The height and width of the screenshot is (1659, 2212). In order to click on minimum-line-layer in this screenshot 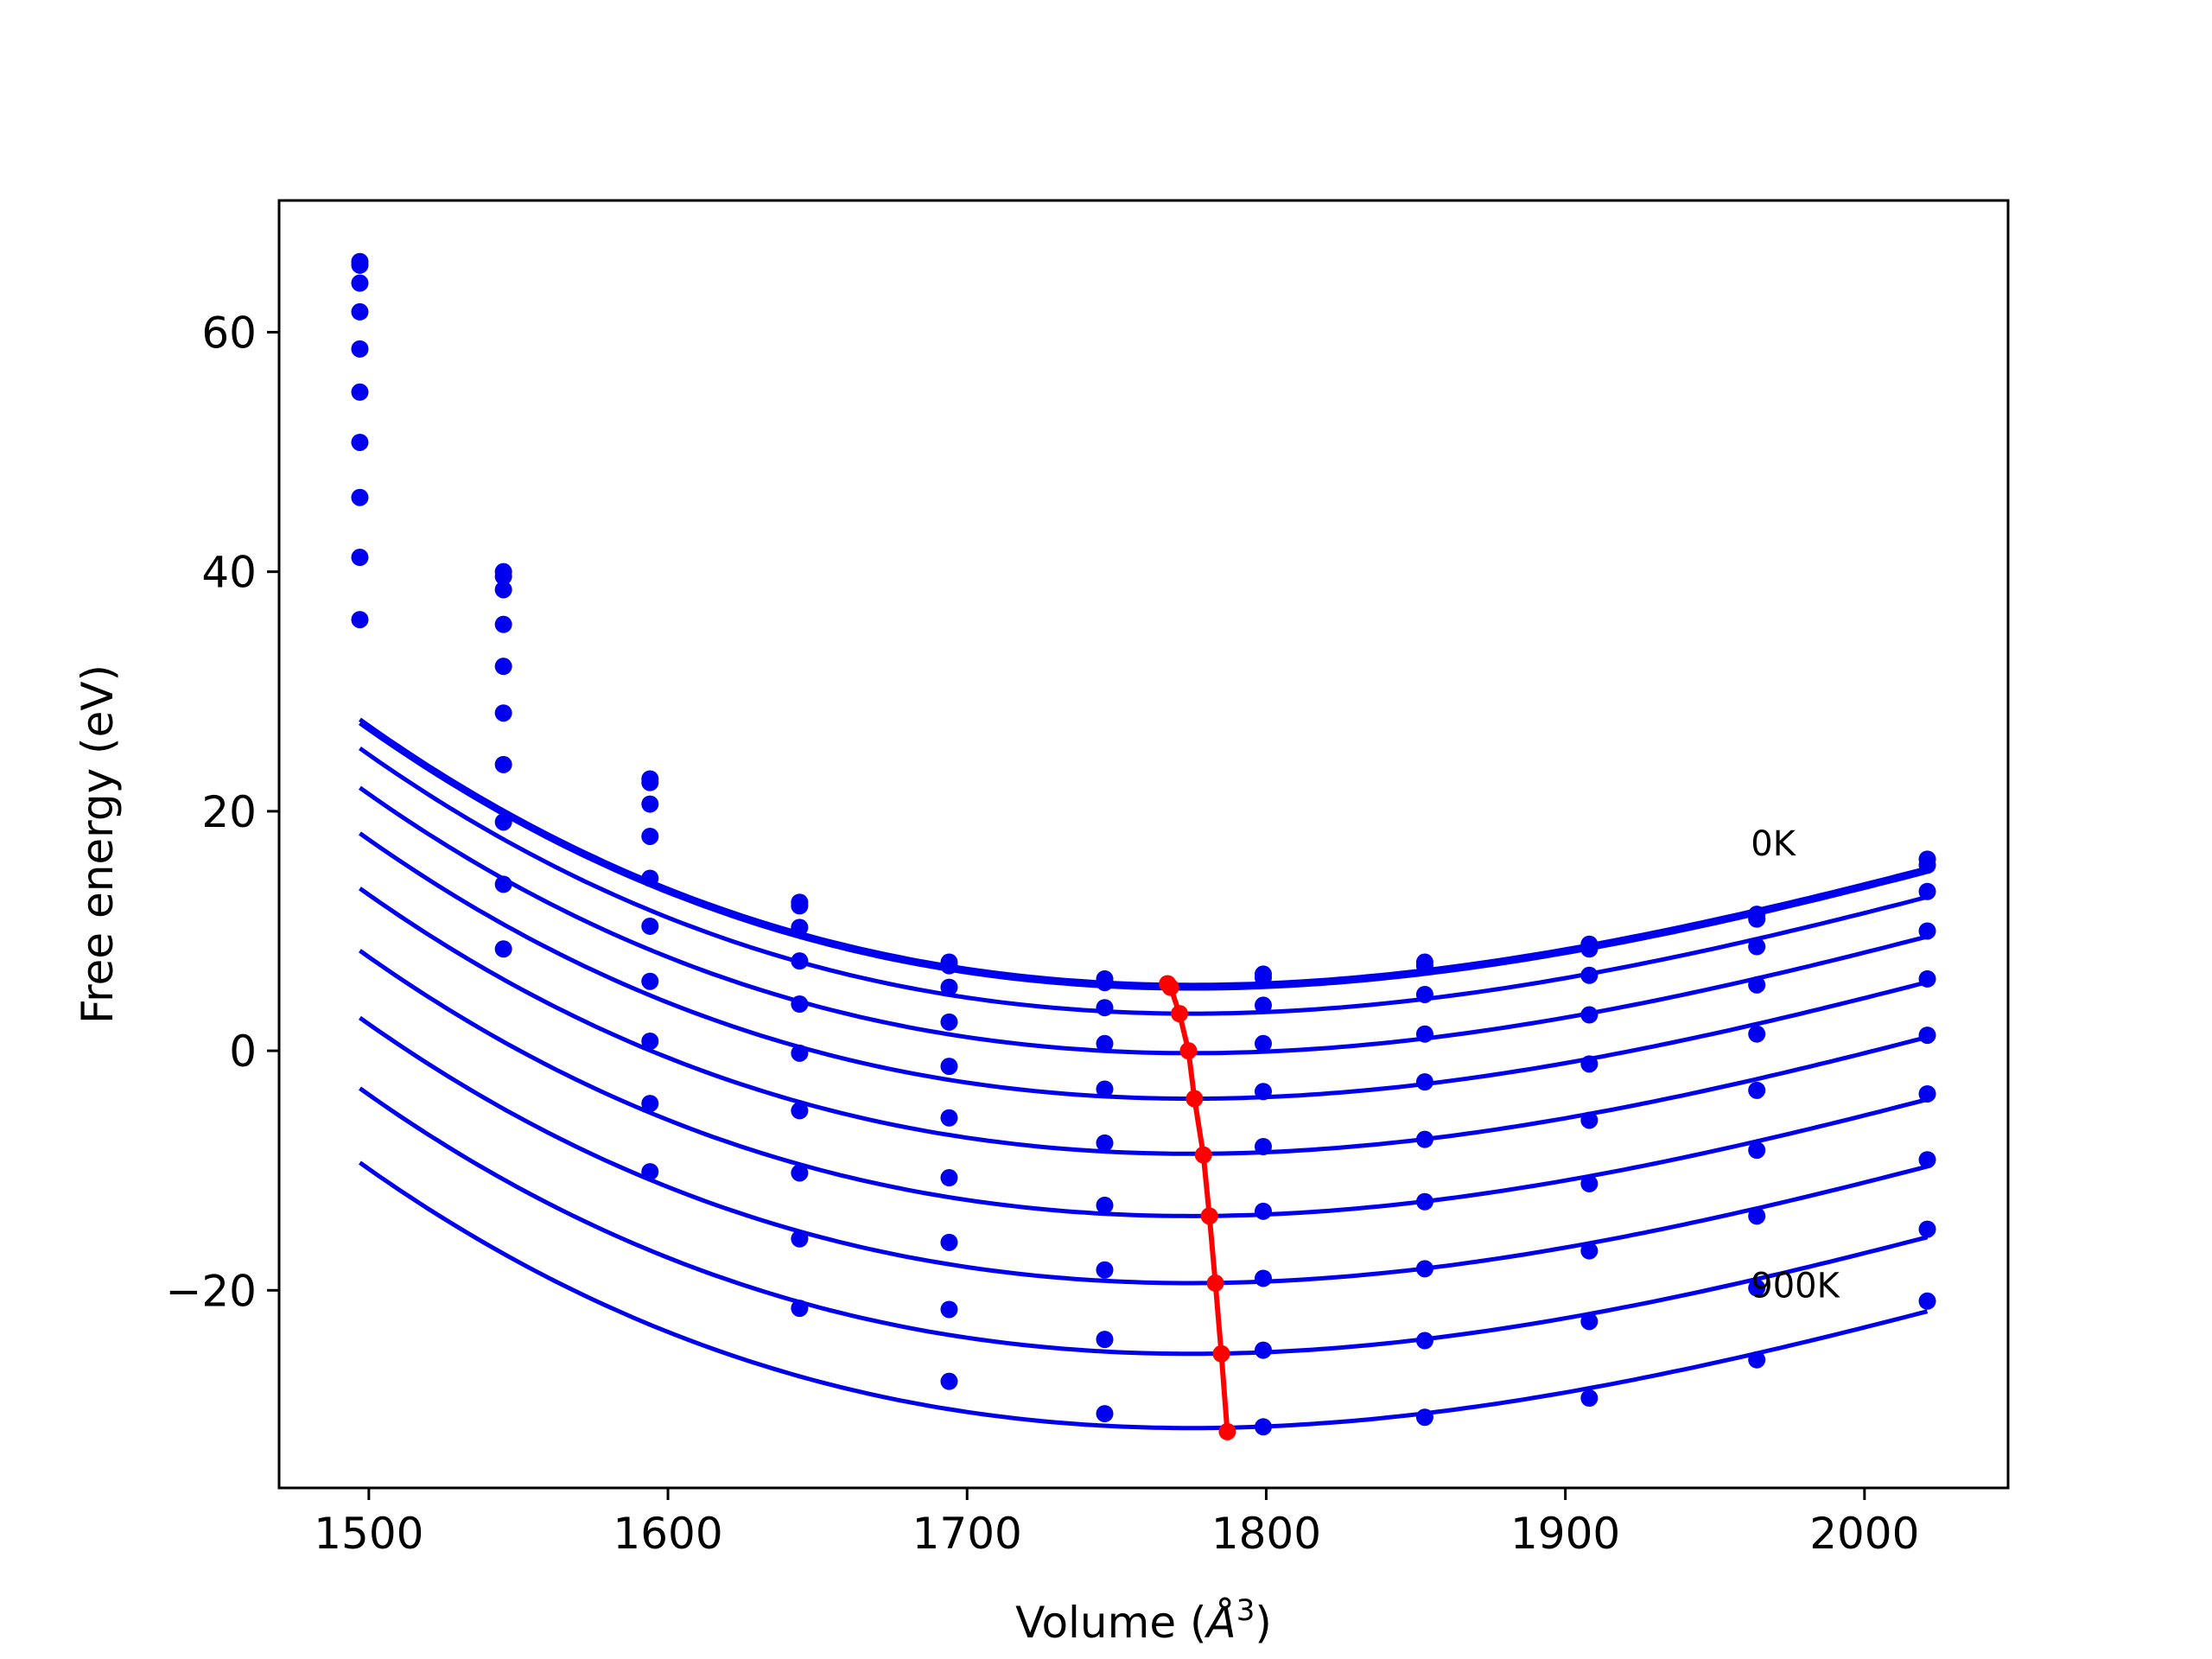, I will do `click(1197, 1207)`.